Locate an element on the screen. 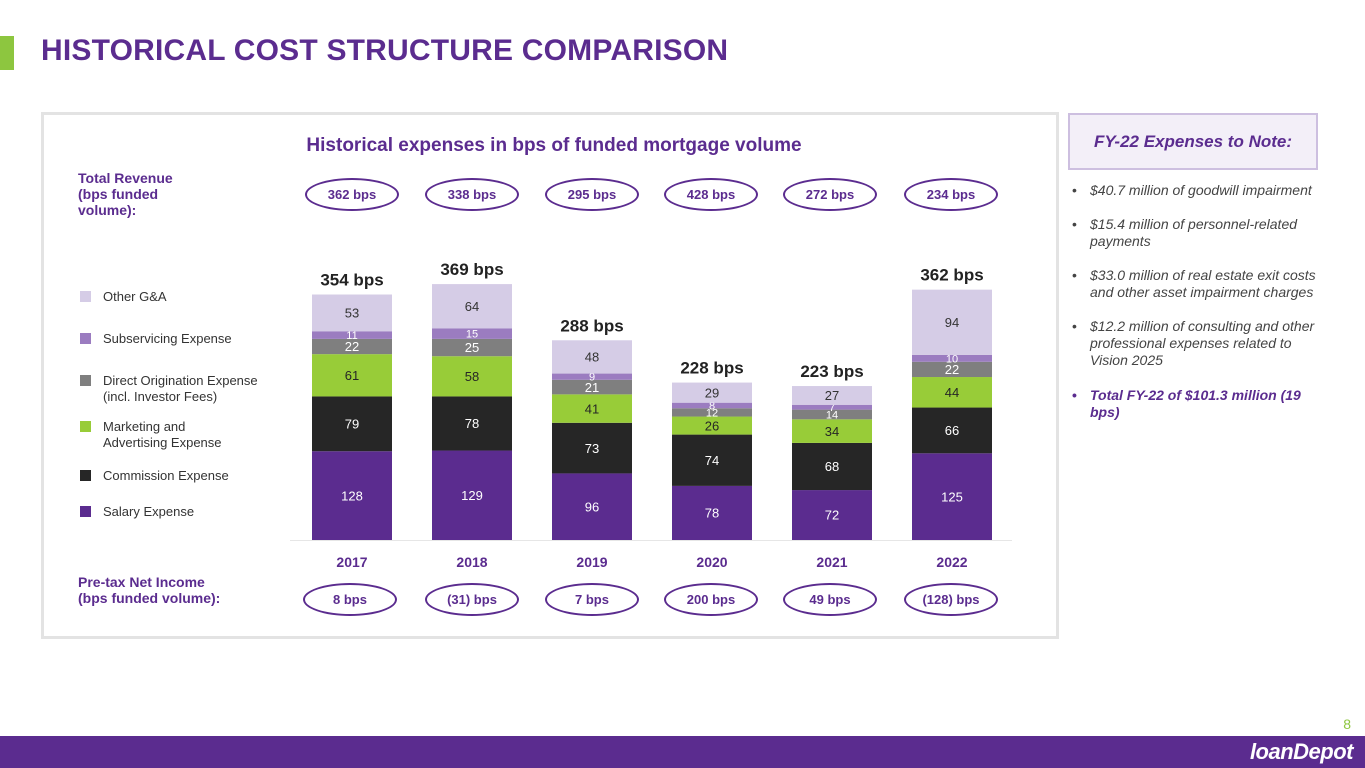  income-pill-2019: 7 bps is located at coordinates (592, 599).